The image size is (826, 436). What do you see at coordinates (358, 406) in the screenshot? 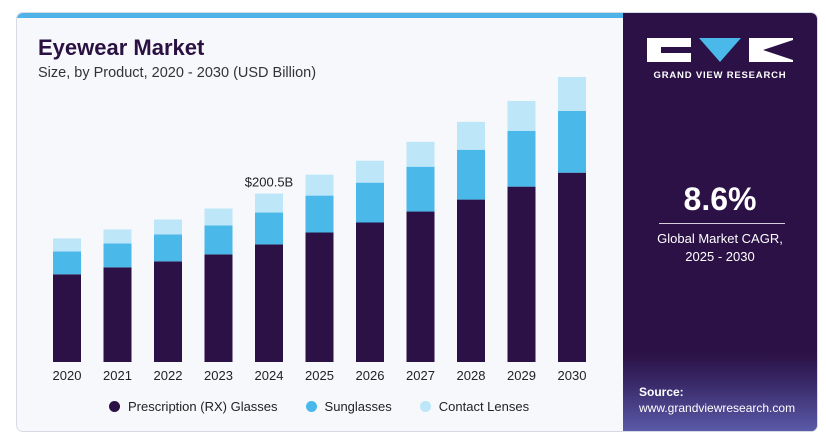
I see `legend-label-sunglasses: Sunglasses` at bounding box center [358, 406].